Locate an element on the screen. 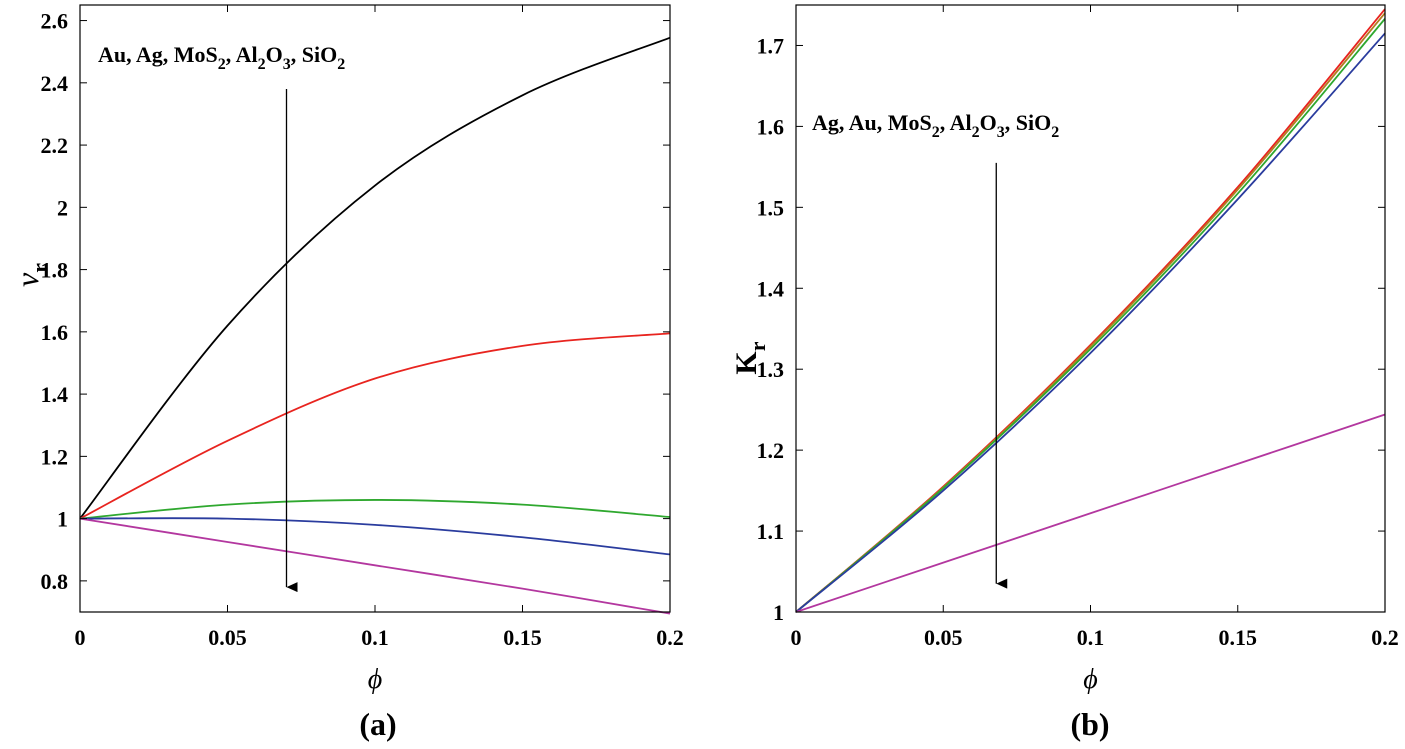 Image resolution: width=1405 pixels, height=749 pixels. y-tick-label-b: 1.3 is located at coordinates (771, 369).